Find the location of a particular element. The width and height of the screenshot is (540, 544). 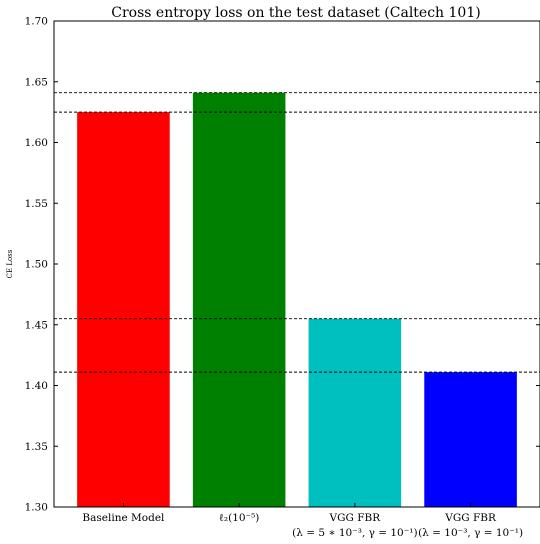

y-tick-label: 1.45 is located at coordinates (36, 325).